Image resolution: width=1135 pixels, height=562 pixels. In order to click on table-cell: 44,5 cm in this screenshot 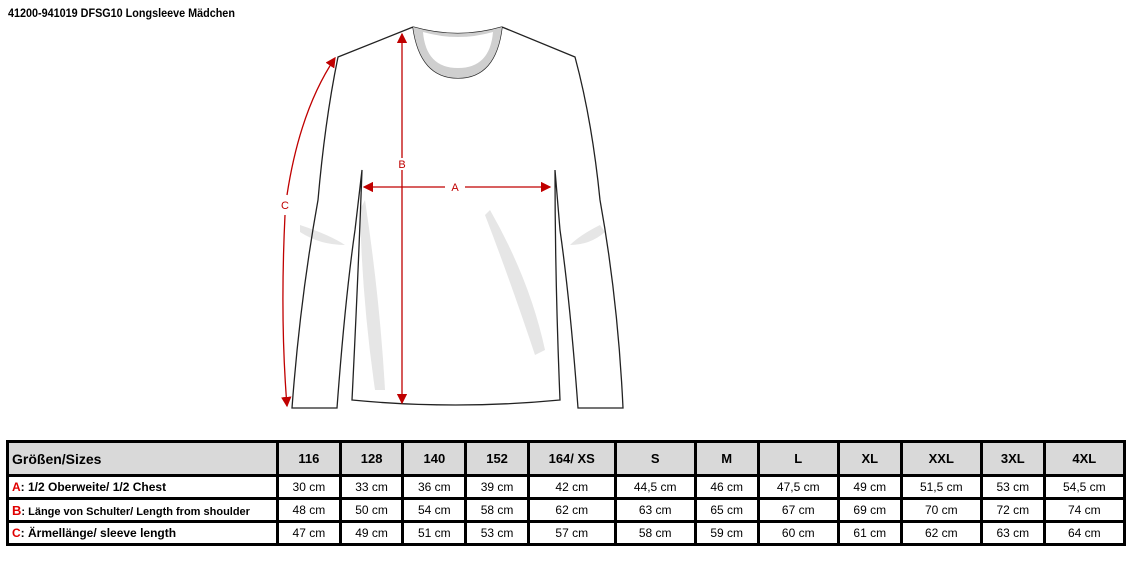, I will do `click(655, 487)`.